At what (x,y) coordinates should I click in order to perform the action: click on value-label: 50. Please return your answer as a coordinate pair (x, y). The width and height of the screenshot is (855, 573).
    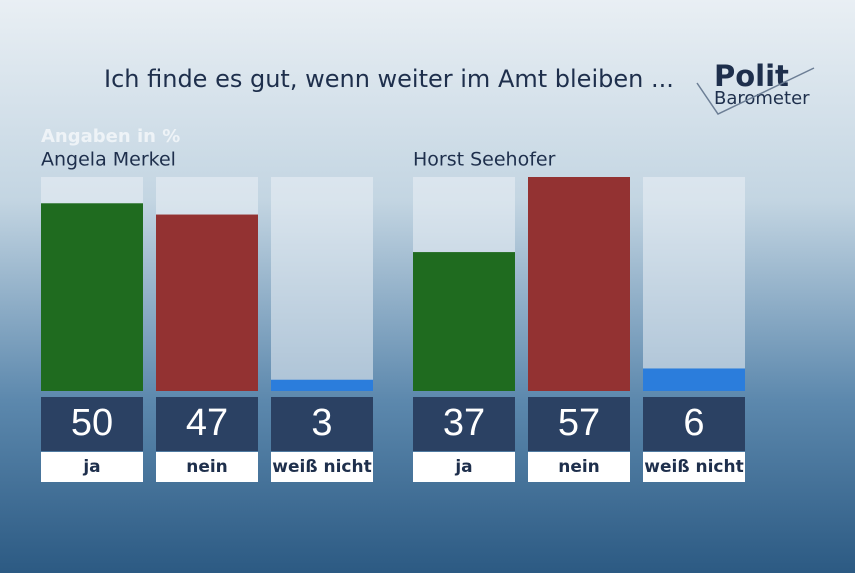
    Looking at the image, I should click on (92, 423).